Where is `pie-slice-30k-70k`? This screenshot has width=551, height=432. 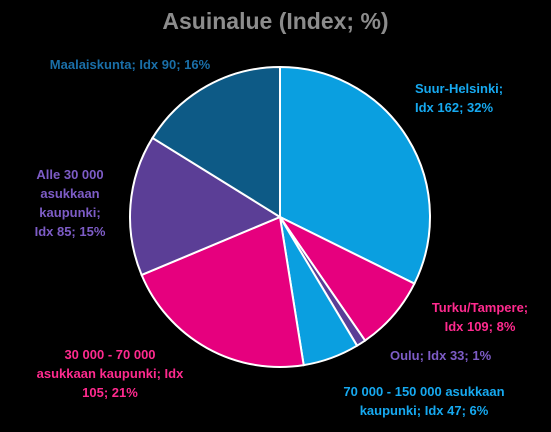 pie-slice-30k-70k is located at coordinates (222, 291).